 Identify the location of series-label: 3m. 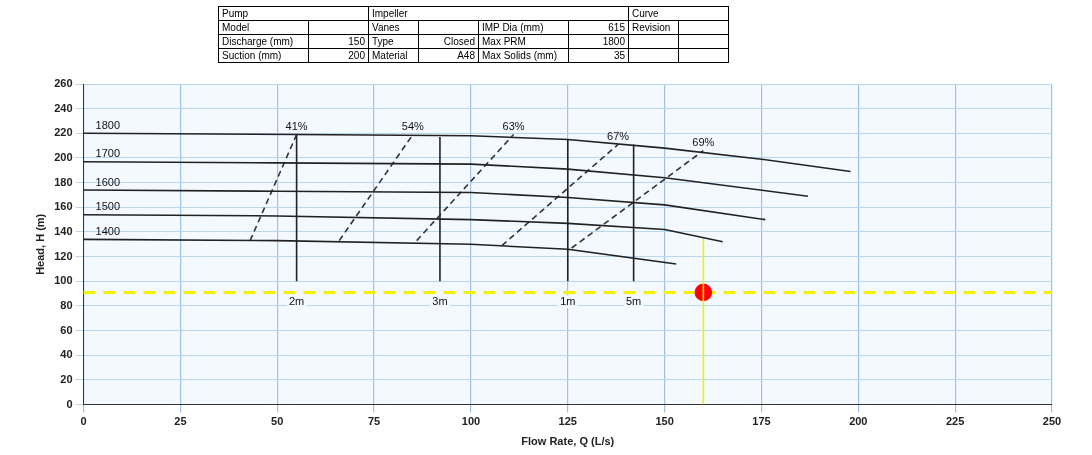
(440, 300).